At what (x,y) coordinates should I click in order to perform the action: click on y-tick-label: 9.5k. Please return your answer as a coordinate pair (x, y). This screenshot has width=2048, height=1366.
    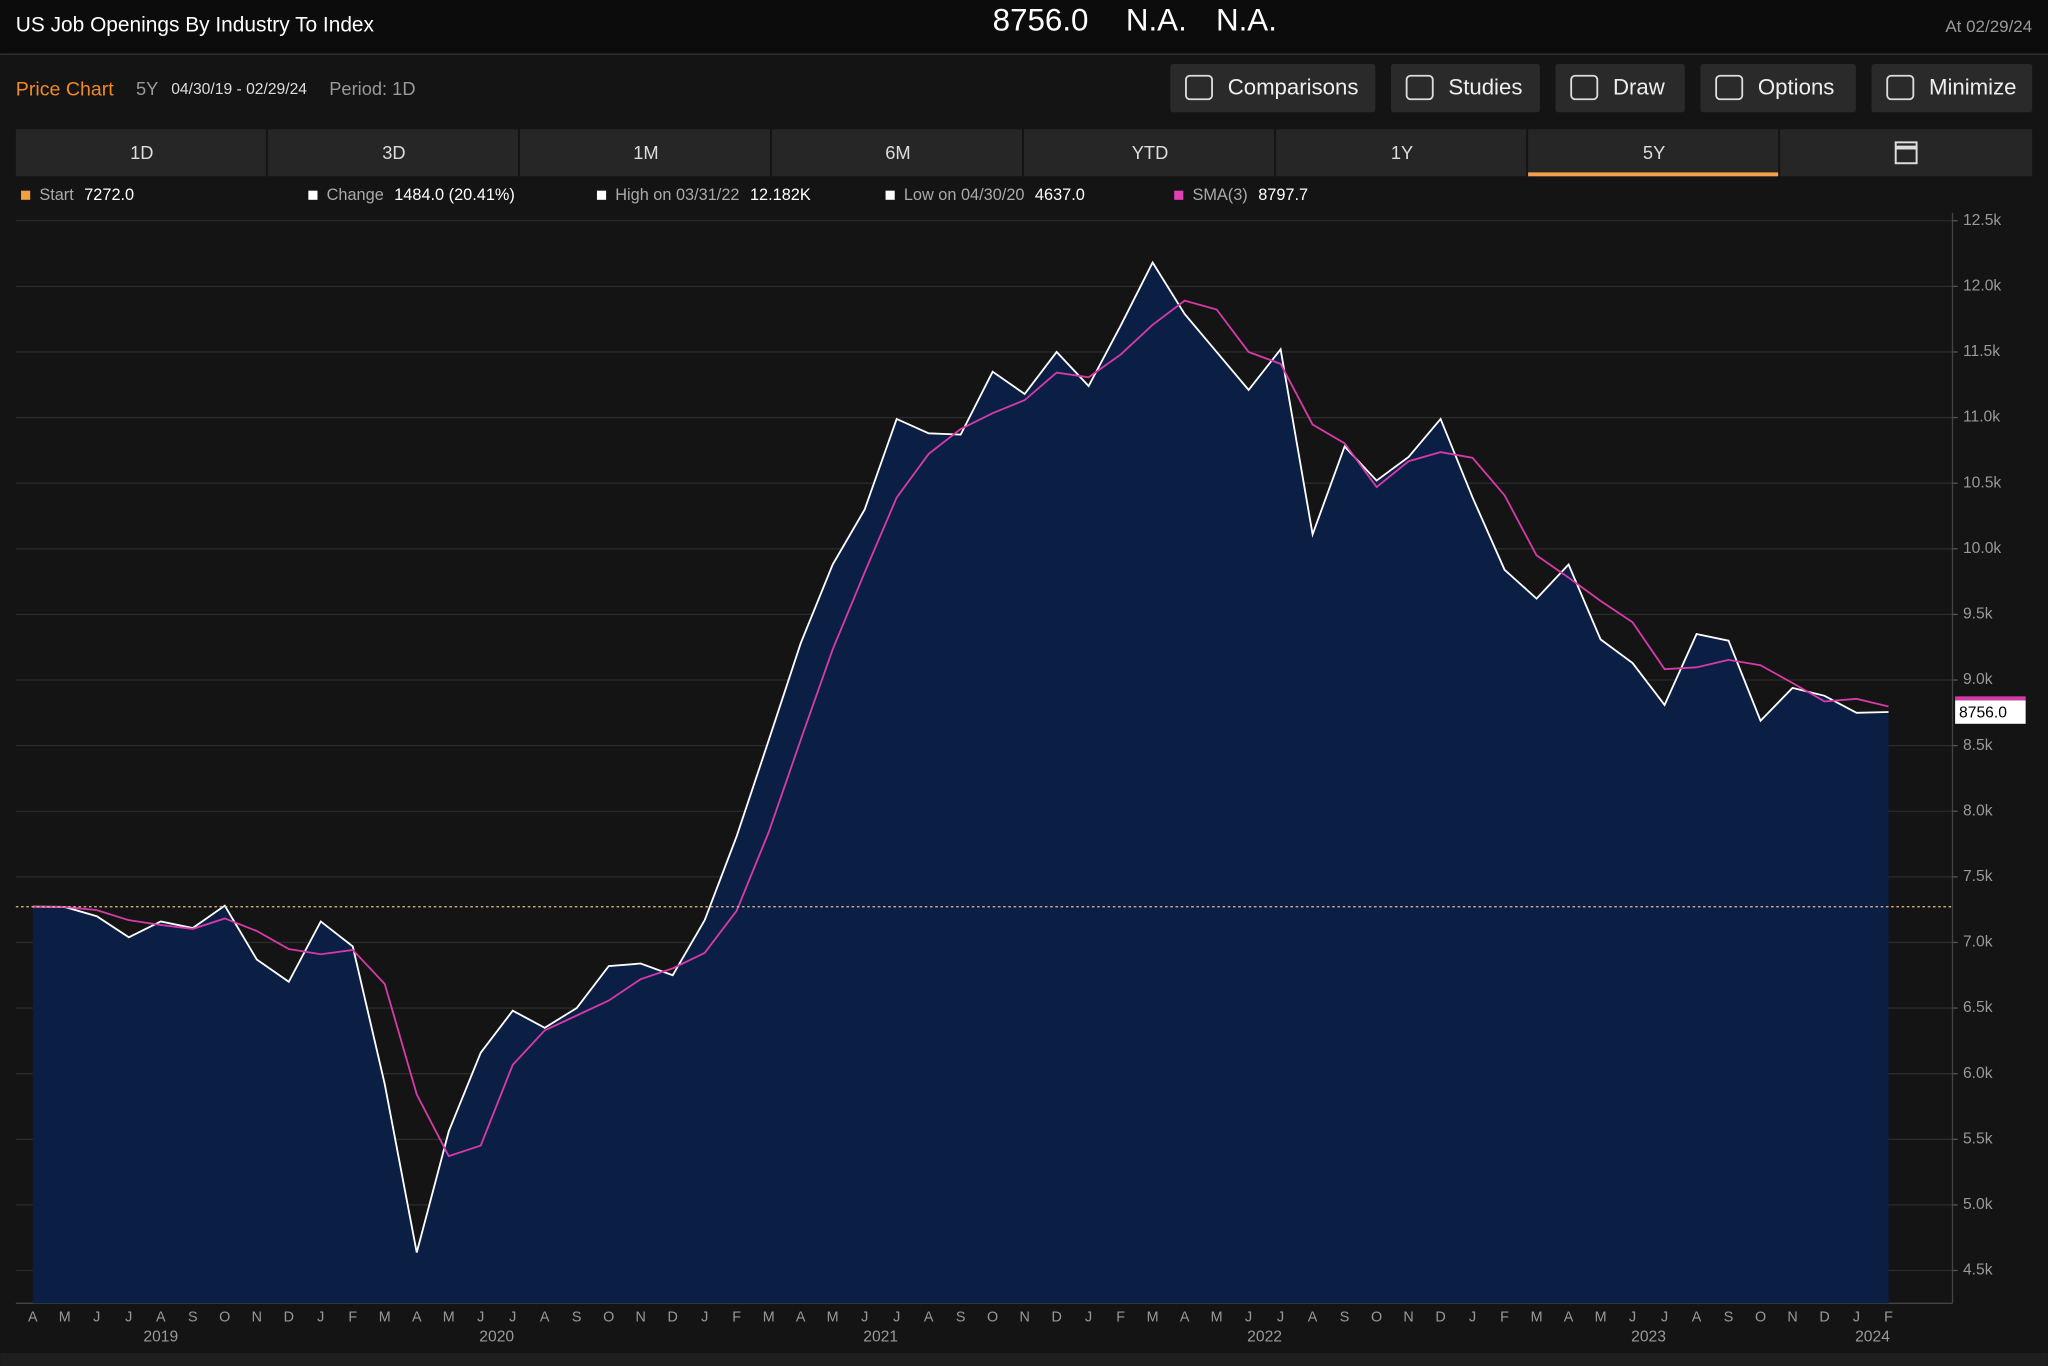
    Looking at the image, I should click on (1978, 614).